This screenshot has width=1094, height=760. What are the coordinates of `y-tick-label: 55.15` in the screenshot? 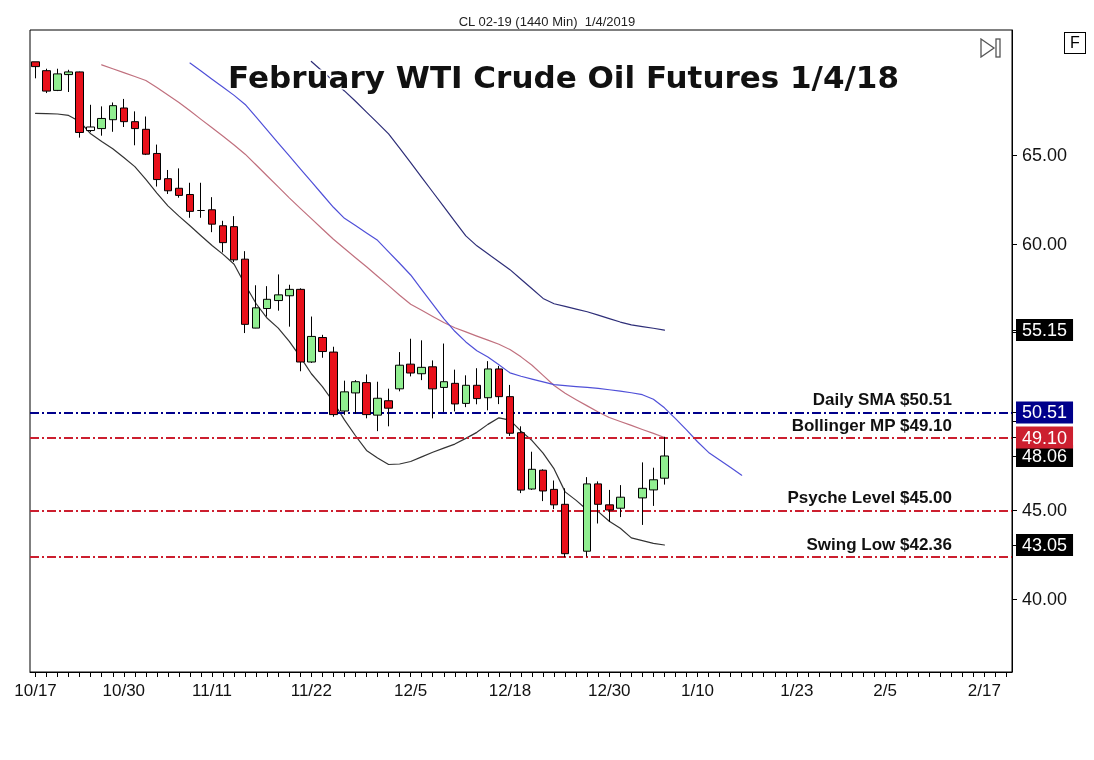 It's located at (1045, 330).